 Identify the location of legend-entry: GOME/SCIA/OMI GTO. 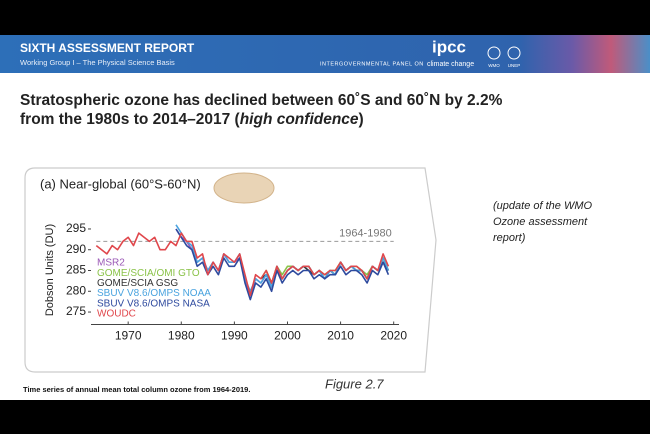
(148, 273).